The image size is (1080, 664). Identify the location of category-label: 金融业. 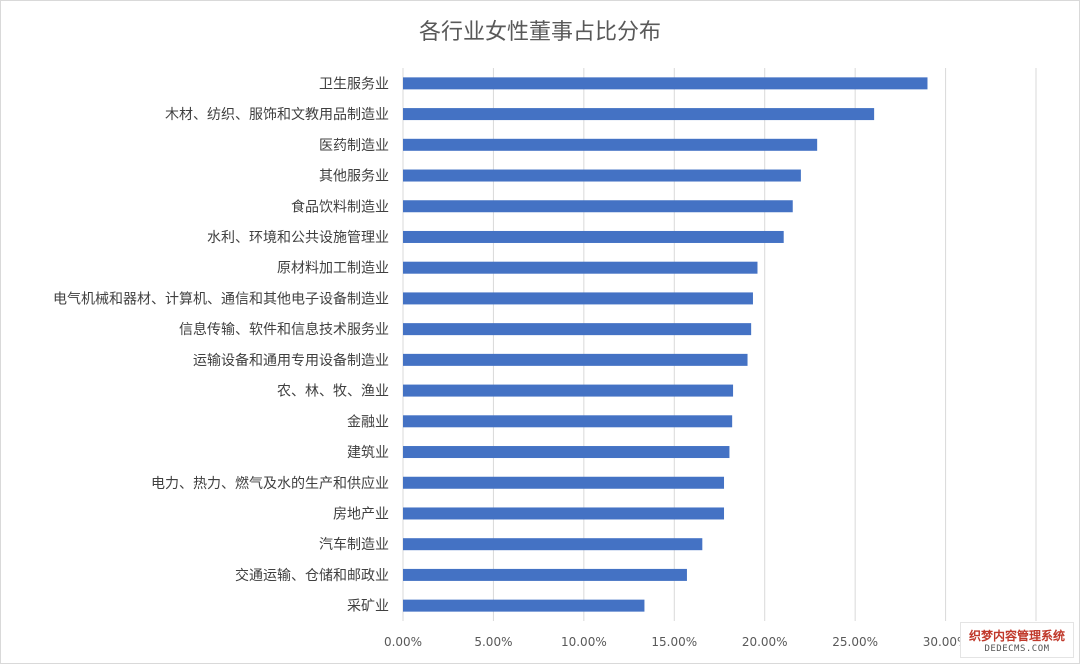
(368, 422).